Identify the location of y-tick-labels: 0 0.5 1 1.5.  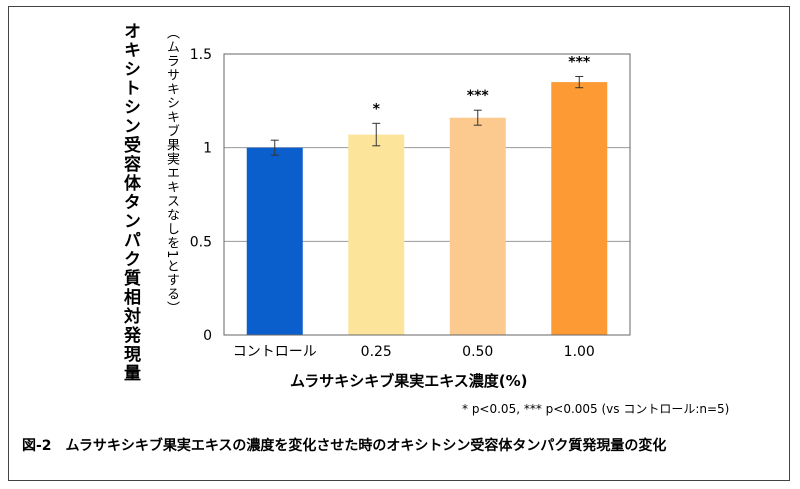
(201, 195).